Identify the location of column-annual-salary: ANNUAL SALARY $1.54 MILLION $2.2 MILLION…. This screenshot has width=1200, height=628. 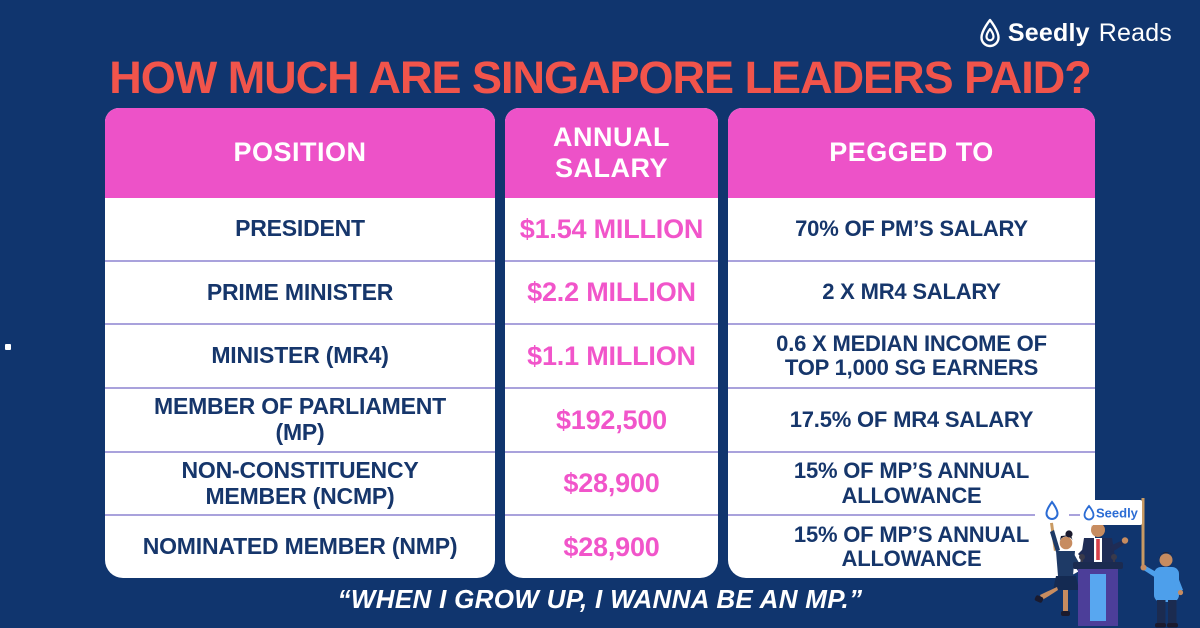
(611, 343).